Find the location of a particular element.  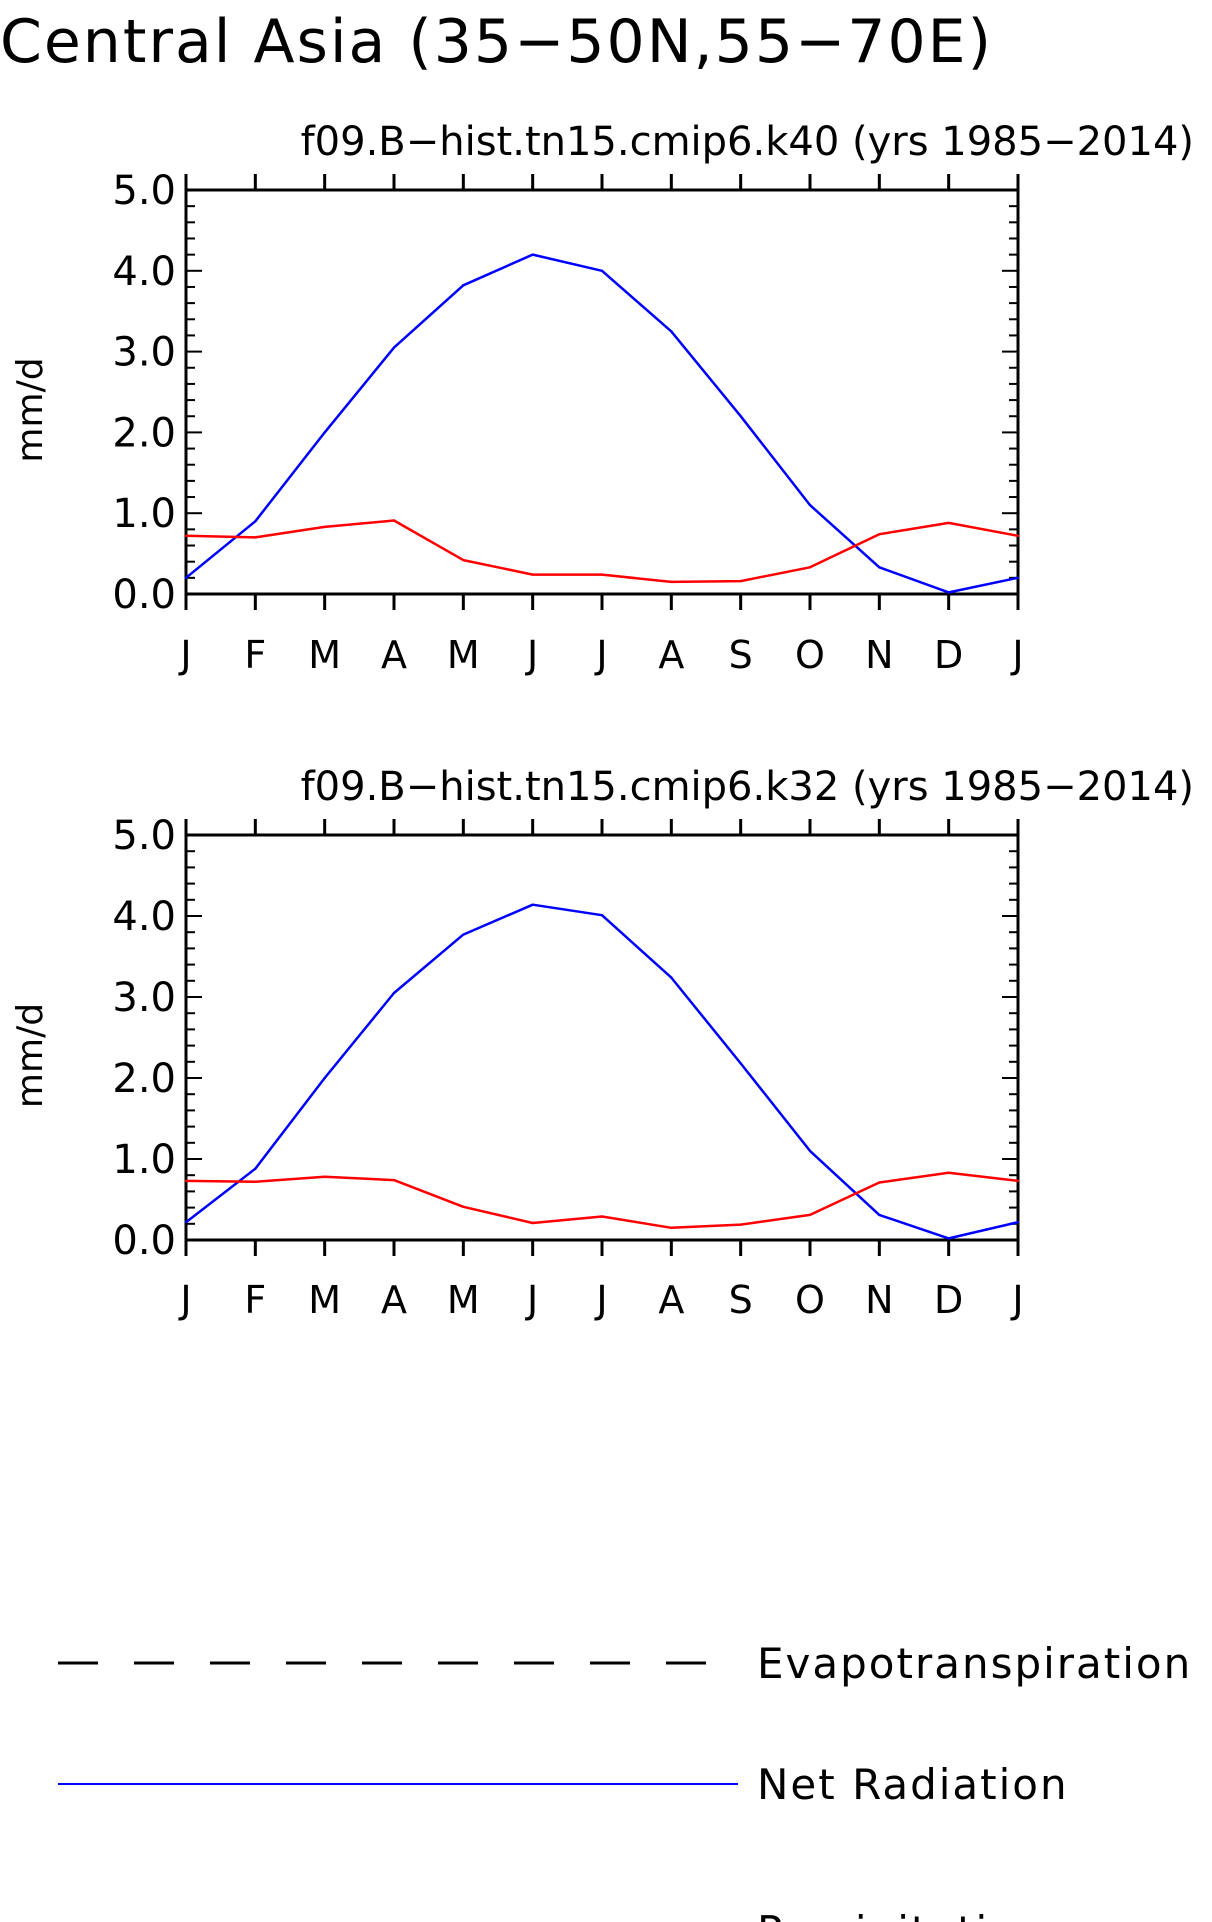

legend-net-radiation-label: Net Radiation is located at coordinates (913, 1784).